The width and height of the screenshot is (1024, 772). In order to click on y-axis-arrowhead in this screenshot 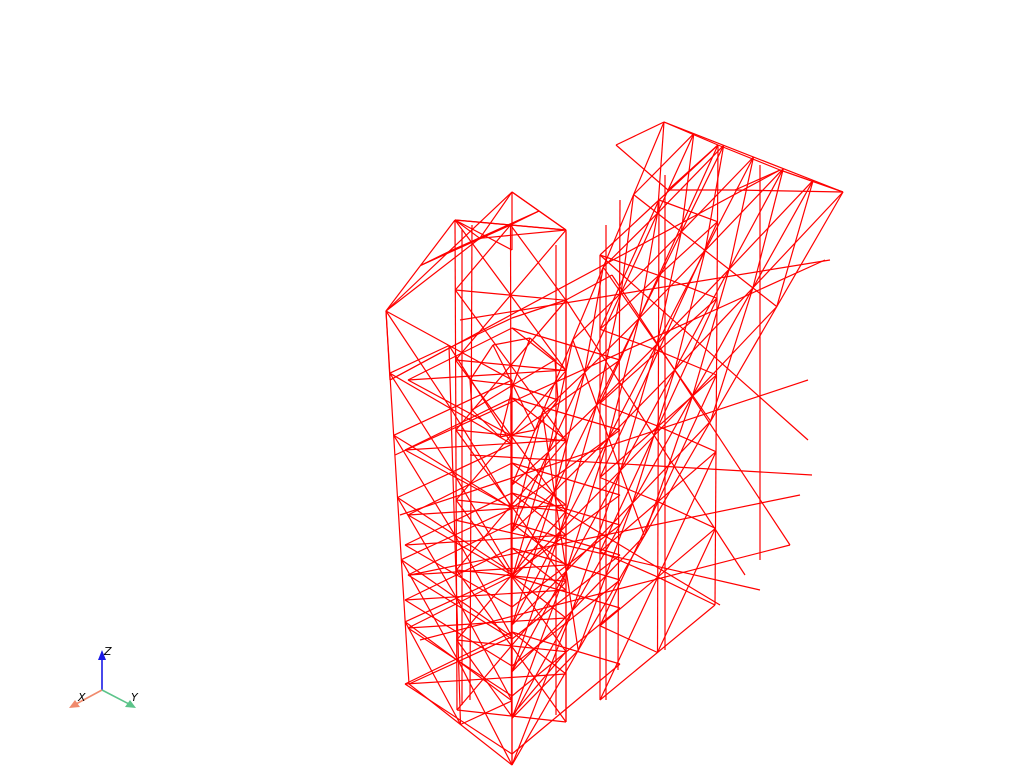, I will do `click(130, 704)`.